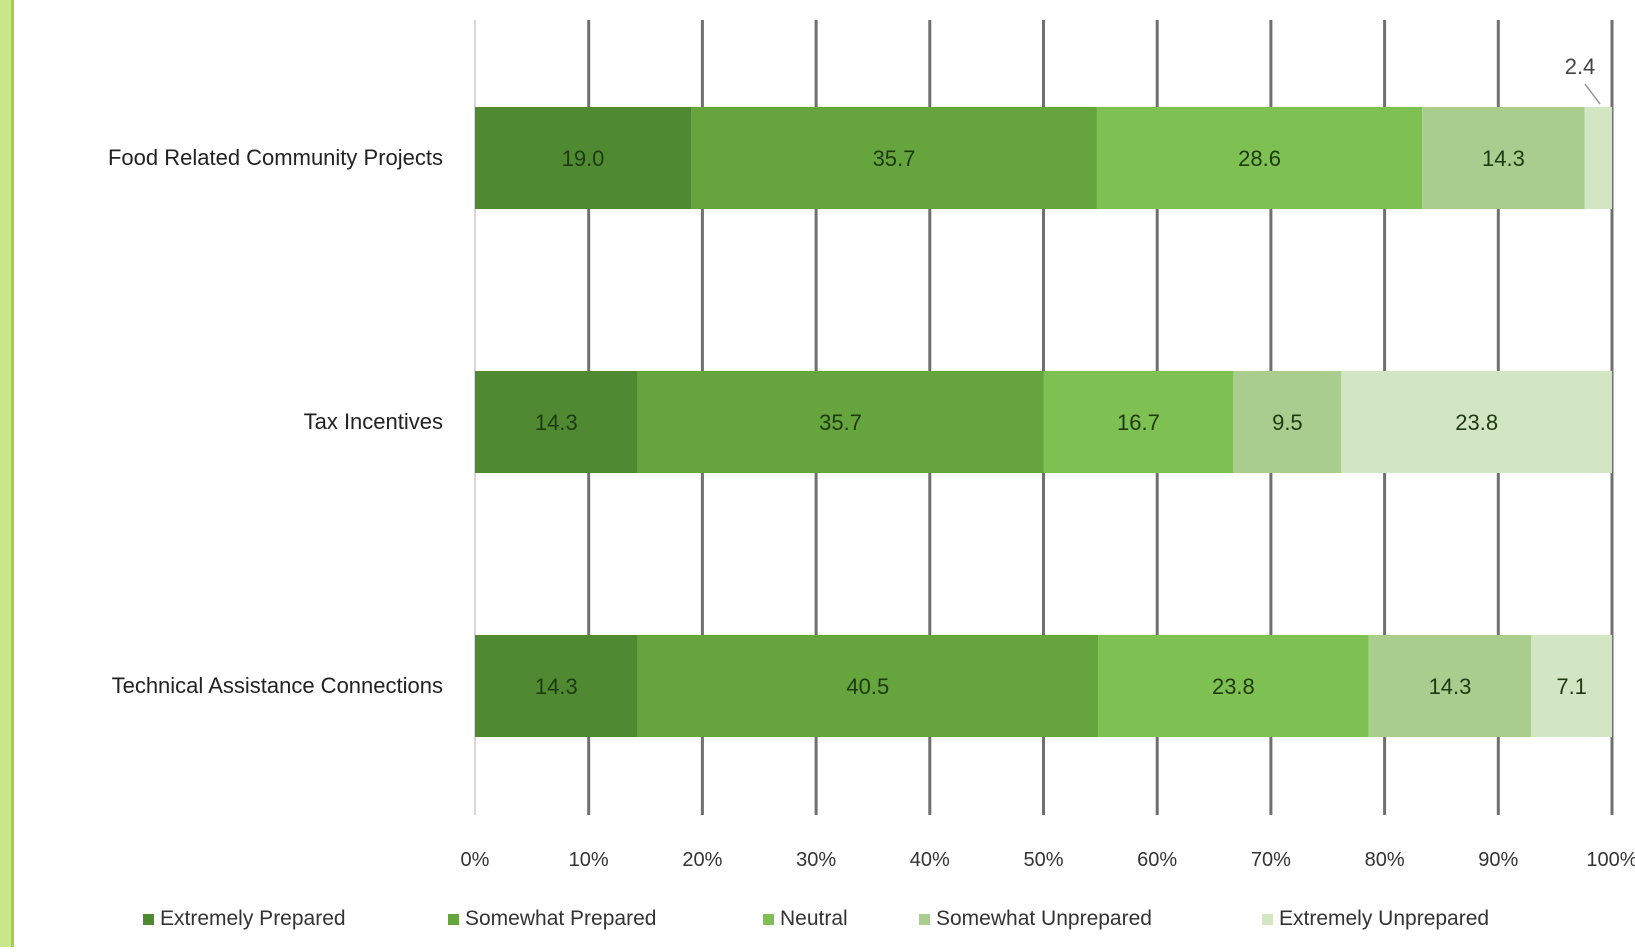 Image resolution: width=1635 pixels, height=952 pixels. I want to click on x-tick-label: 70%, so click(1271, 860).